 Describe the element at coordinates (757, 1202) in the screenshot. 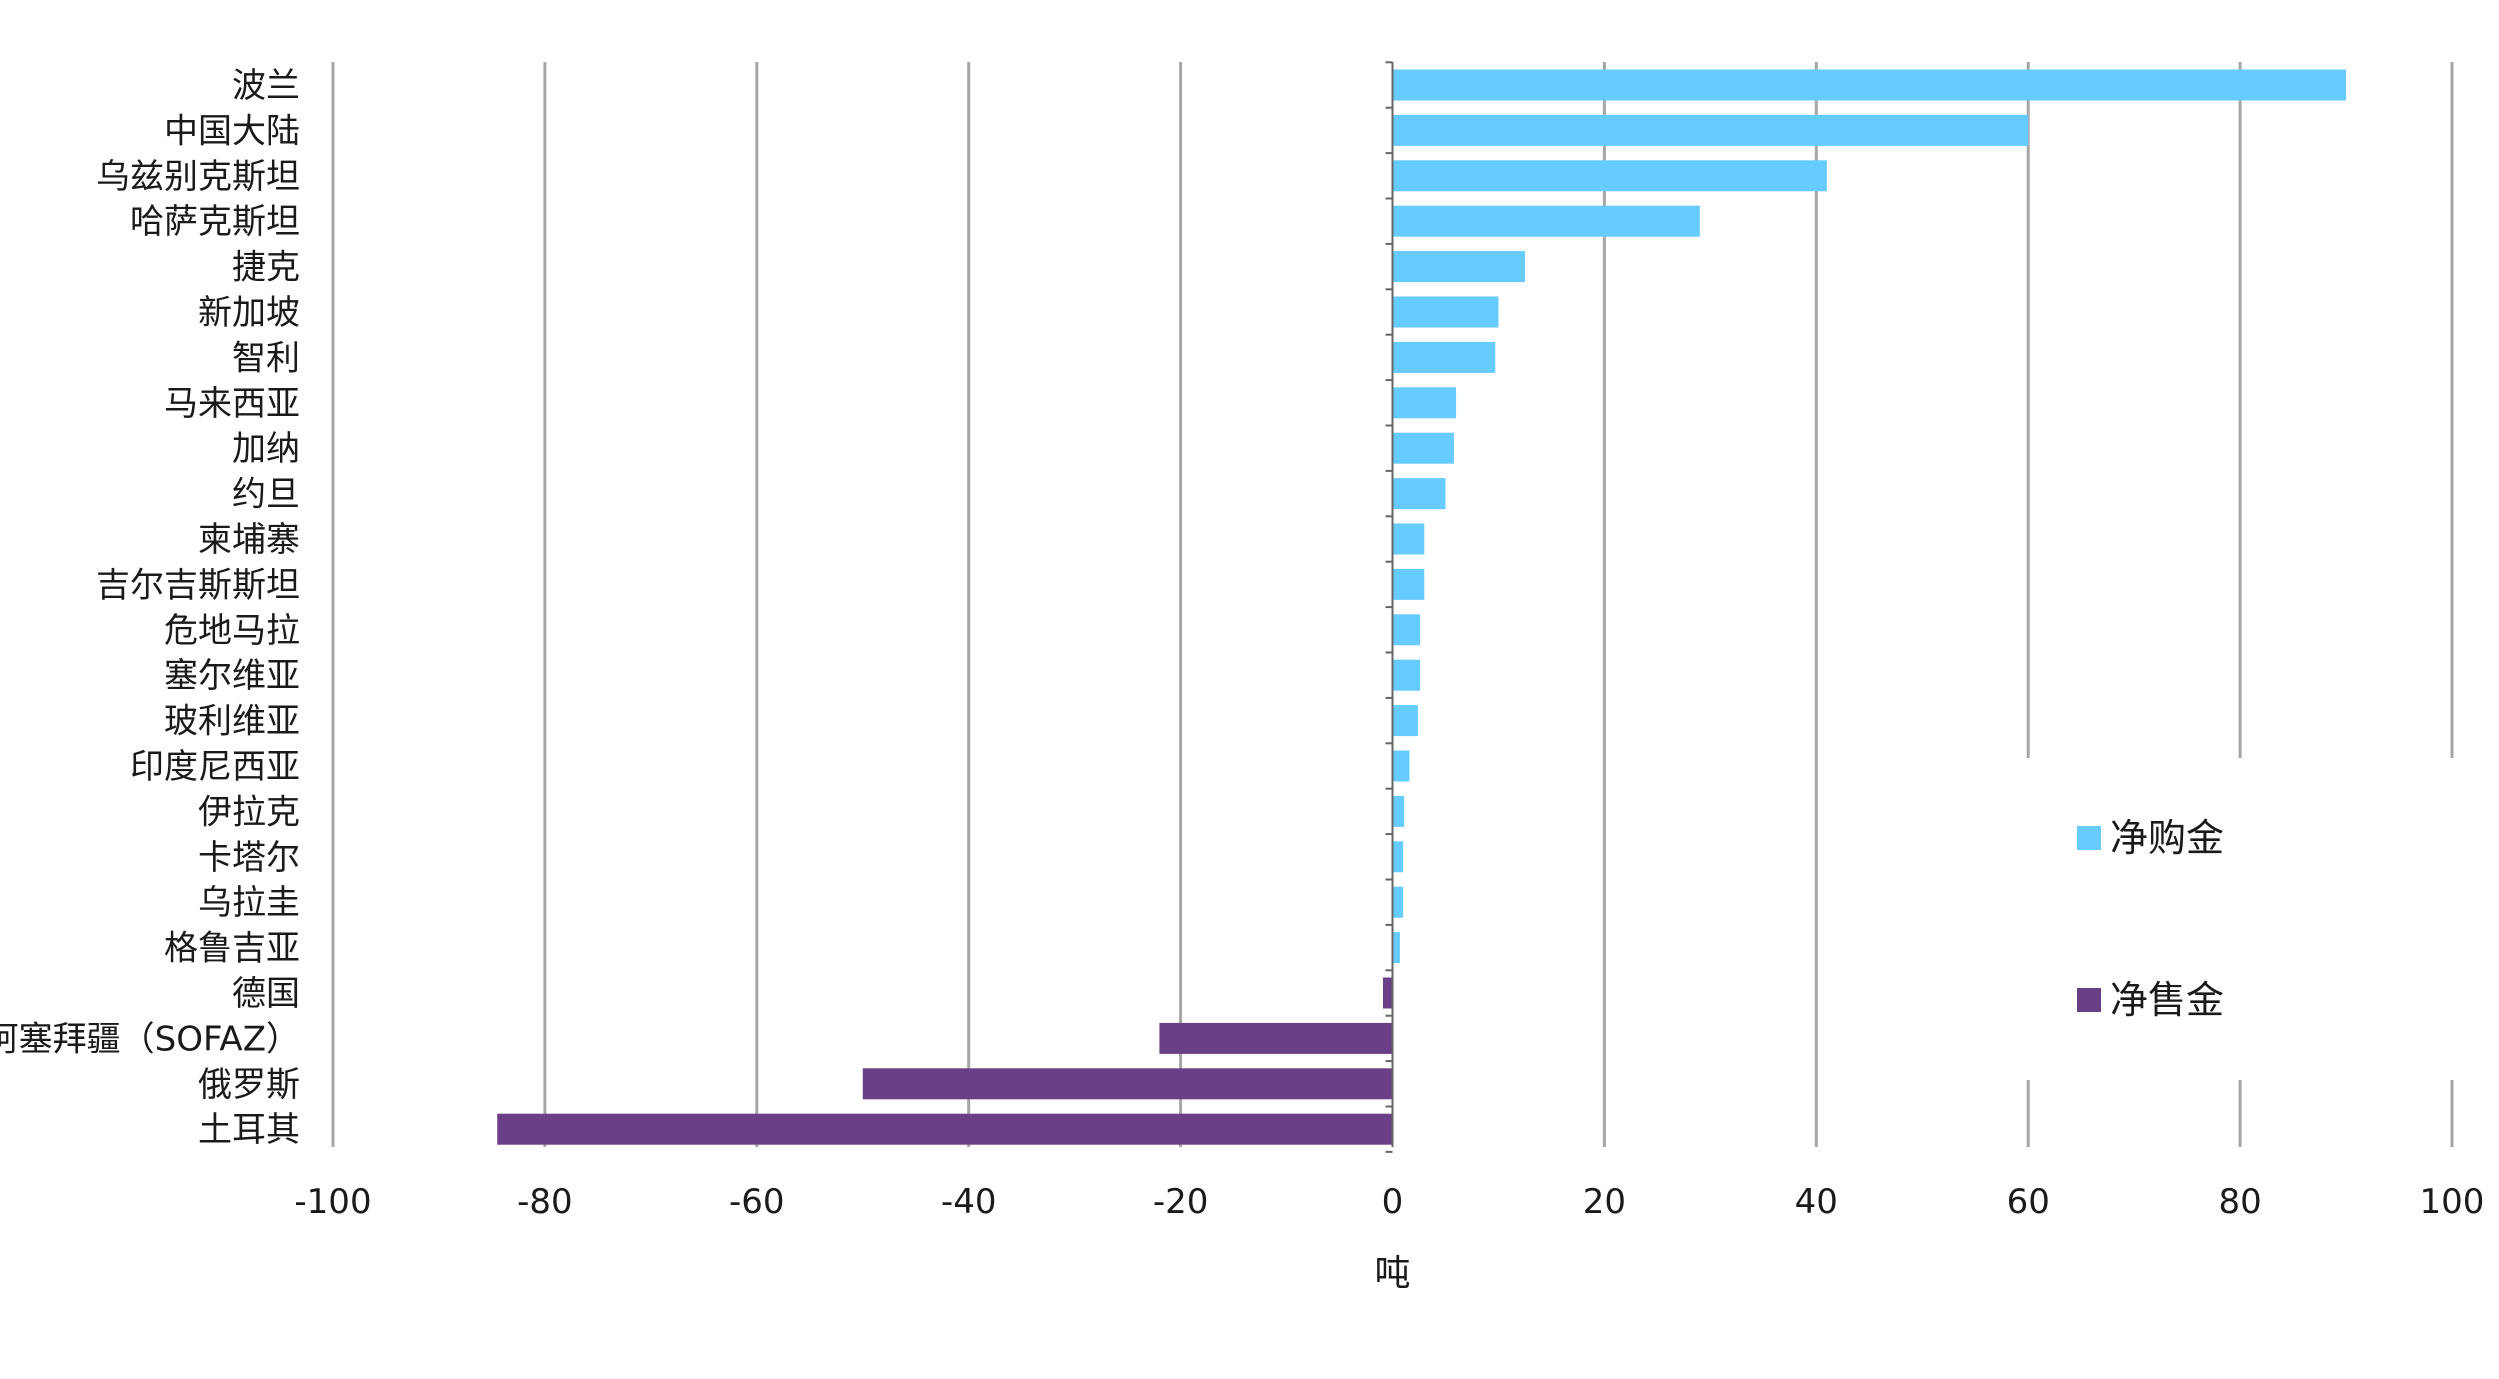

I see `x-tick-label: -60` at that location.